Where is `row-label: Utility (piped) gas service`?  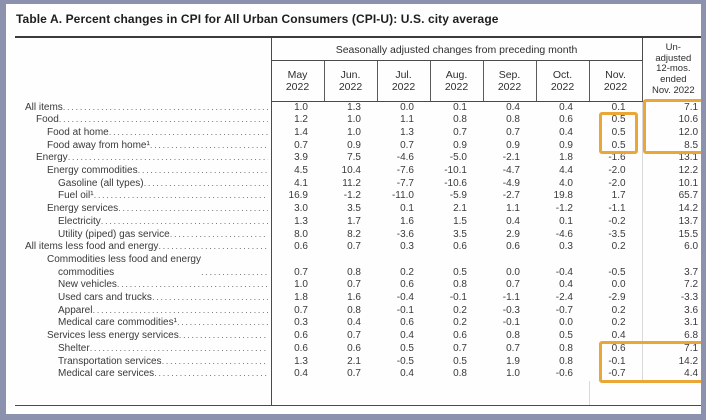
row-label: Utility (piped) gas service is located at coordinates (114, 234).